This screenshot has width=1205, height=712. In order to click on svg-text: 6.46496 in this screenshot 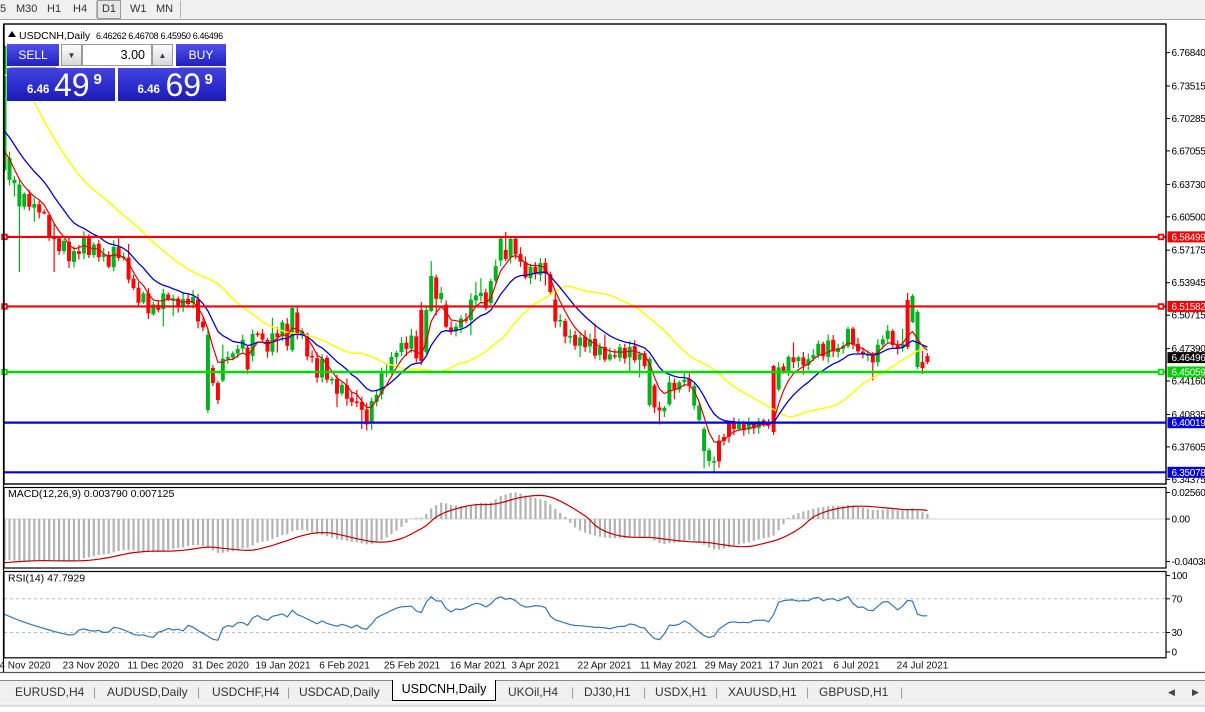, I will do `click(1188, 358)`.